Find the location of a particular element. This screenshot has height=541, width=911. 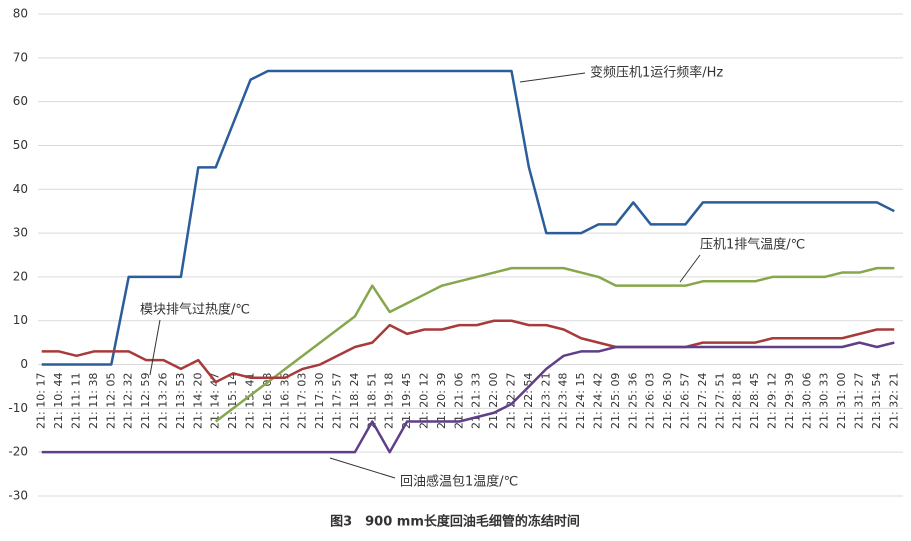

x-tick-label: 21: 31: 27 is located at coordinates (859, 401).